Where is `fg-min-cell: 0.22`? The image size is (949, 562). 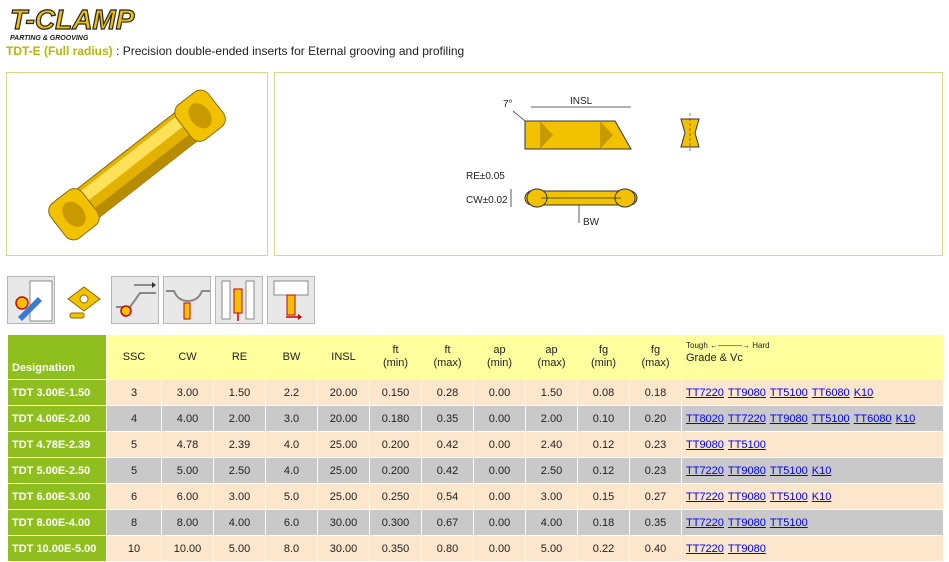
fg-min-cell: 0.22 is located at coordinates (603, 548).